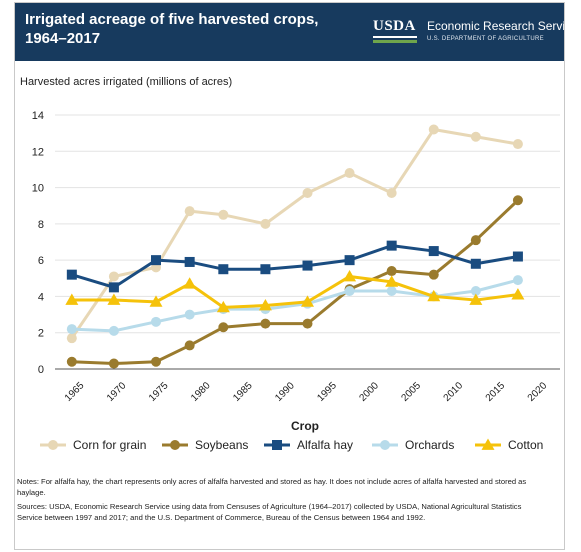 Image resolution: width=581 pixels, height=552 pixels. Describe the element at coordinates (109, 445) in the screenshot. I see `legend-label-corn-for-grain: Corn for grain` at that location.